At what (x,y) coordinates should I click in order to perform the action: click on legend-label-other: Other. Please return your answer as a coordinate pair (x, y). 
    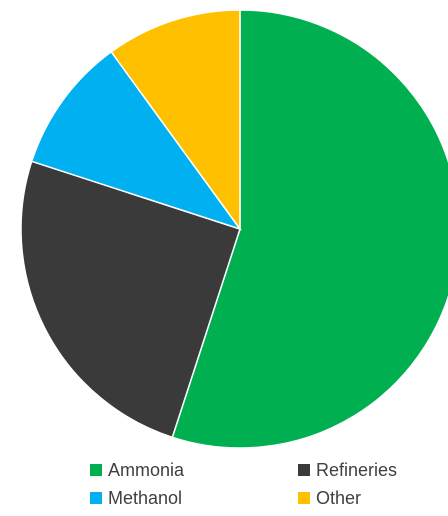
    Looking at the image, I should click on (339, 498).